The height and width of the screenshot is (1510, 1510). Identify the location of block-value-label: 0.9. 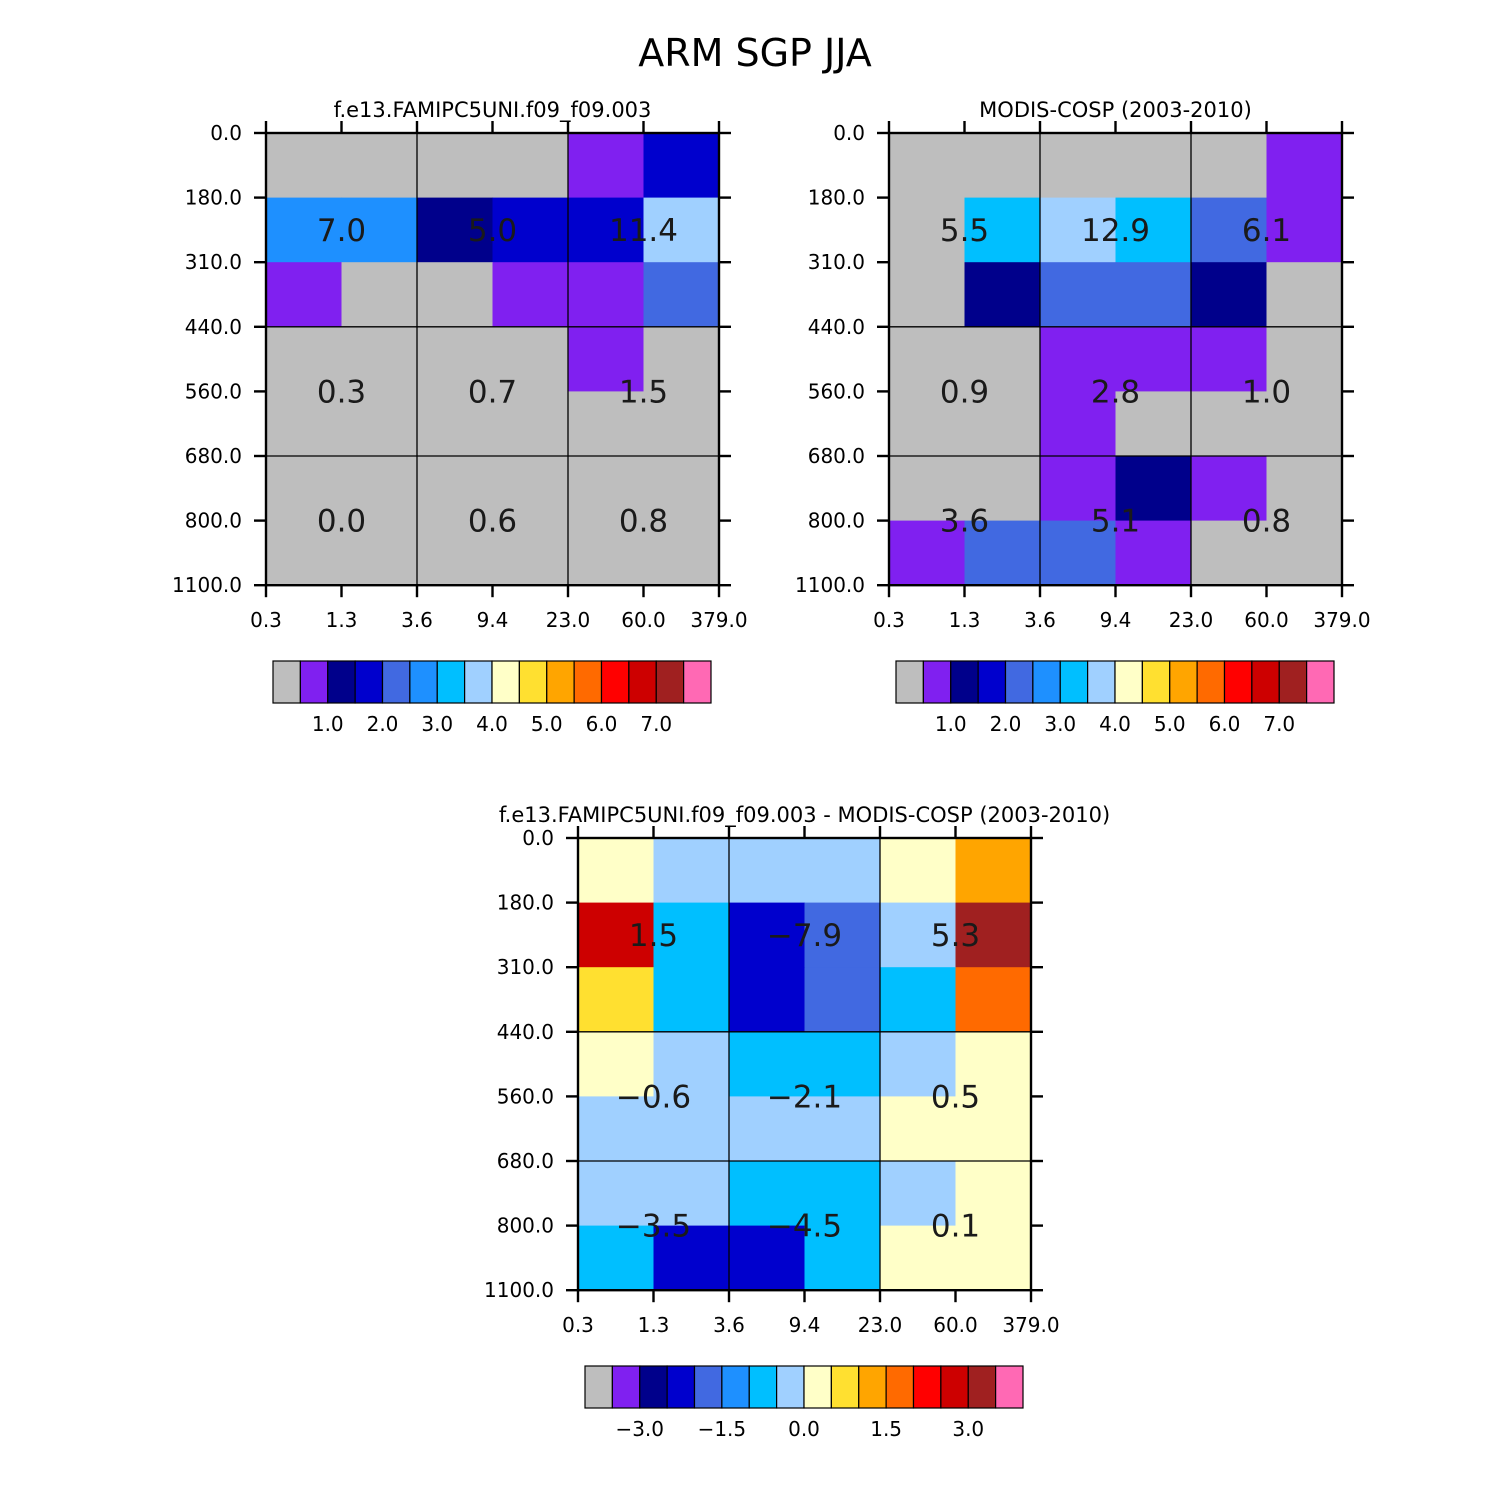
(964, 392).